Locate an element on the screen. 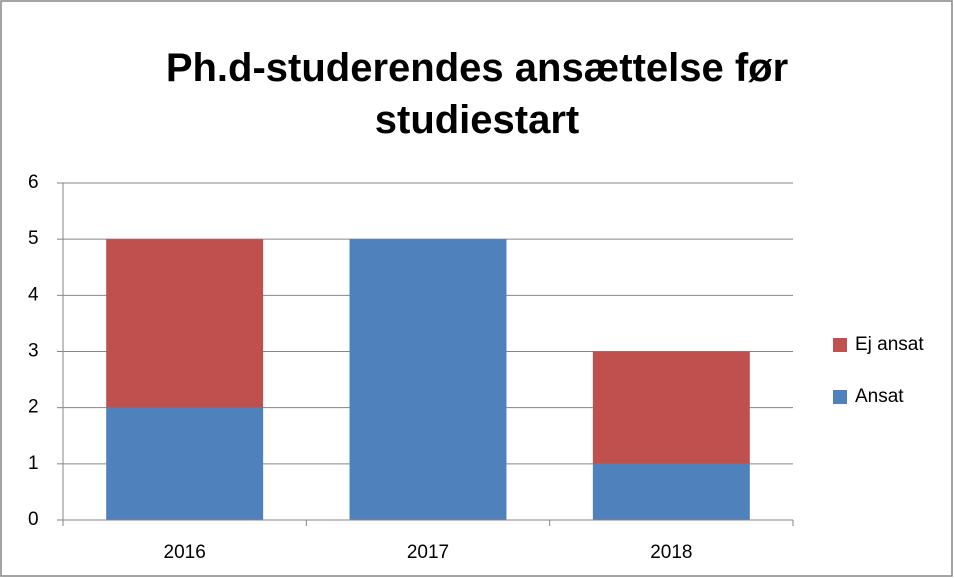 The height and width of the screenshot is (578, 954). y-tick-label: 4 is located at coordinates (33, 294).